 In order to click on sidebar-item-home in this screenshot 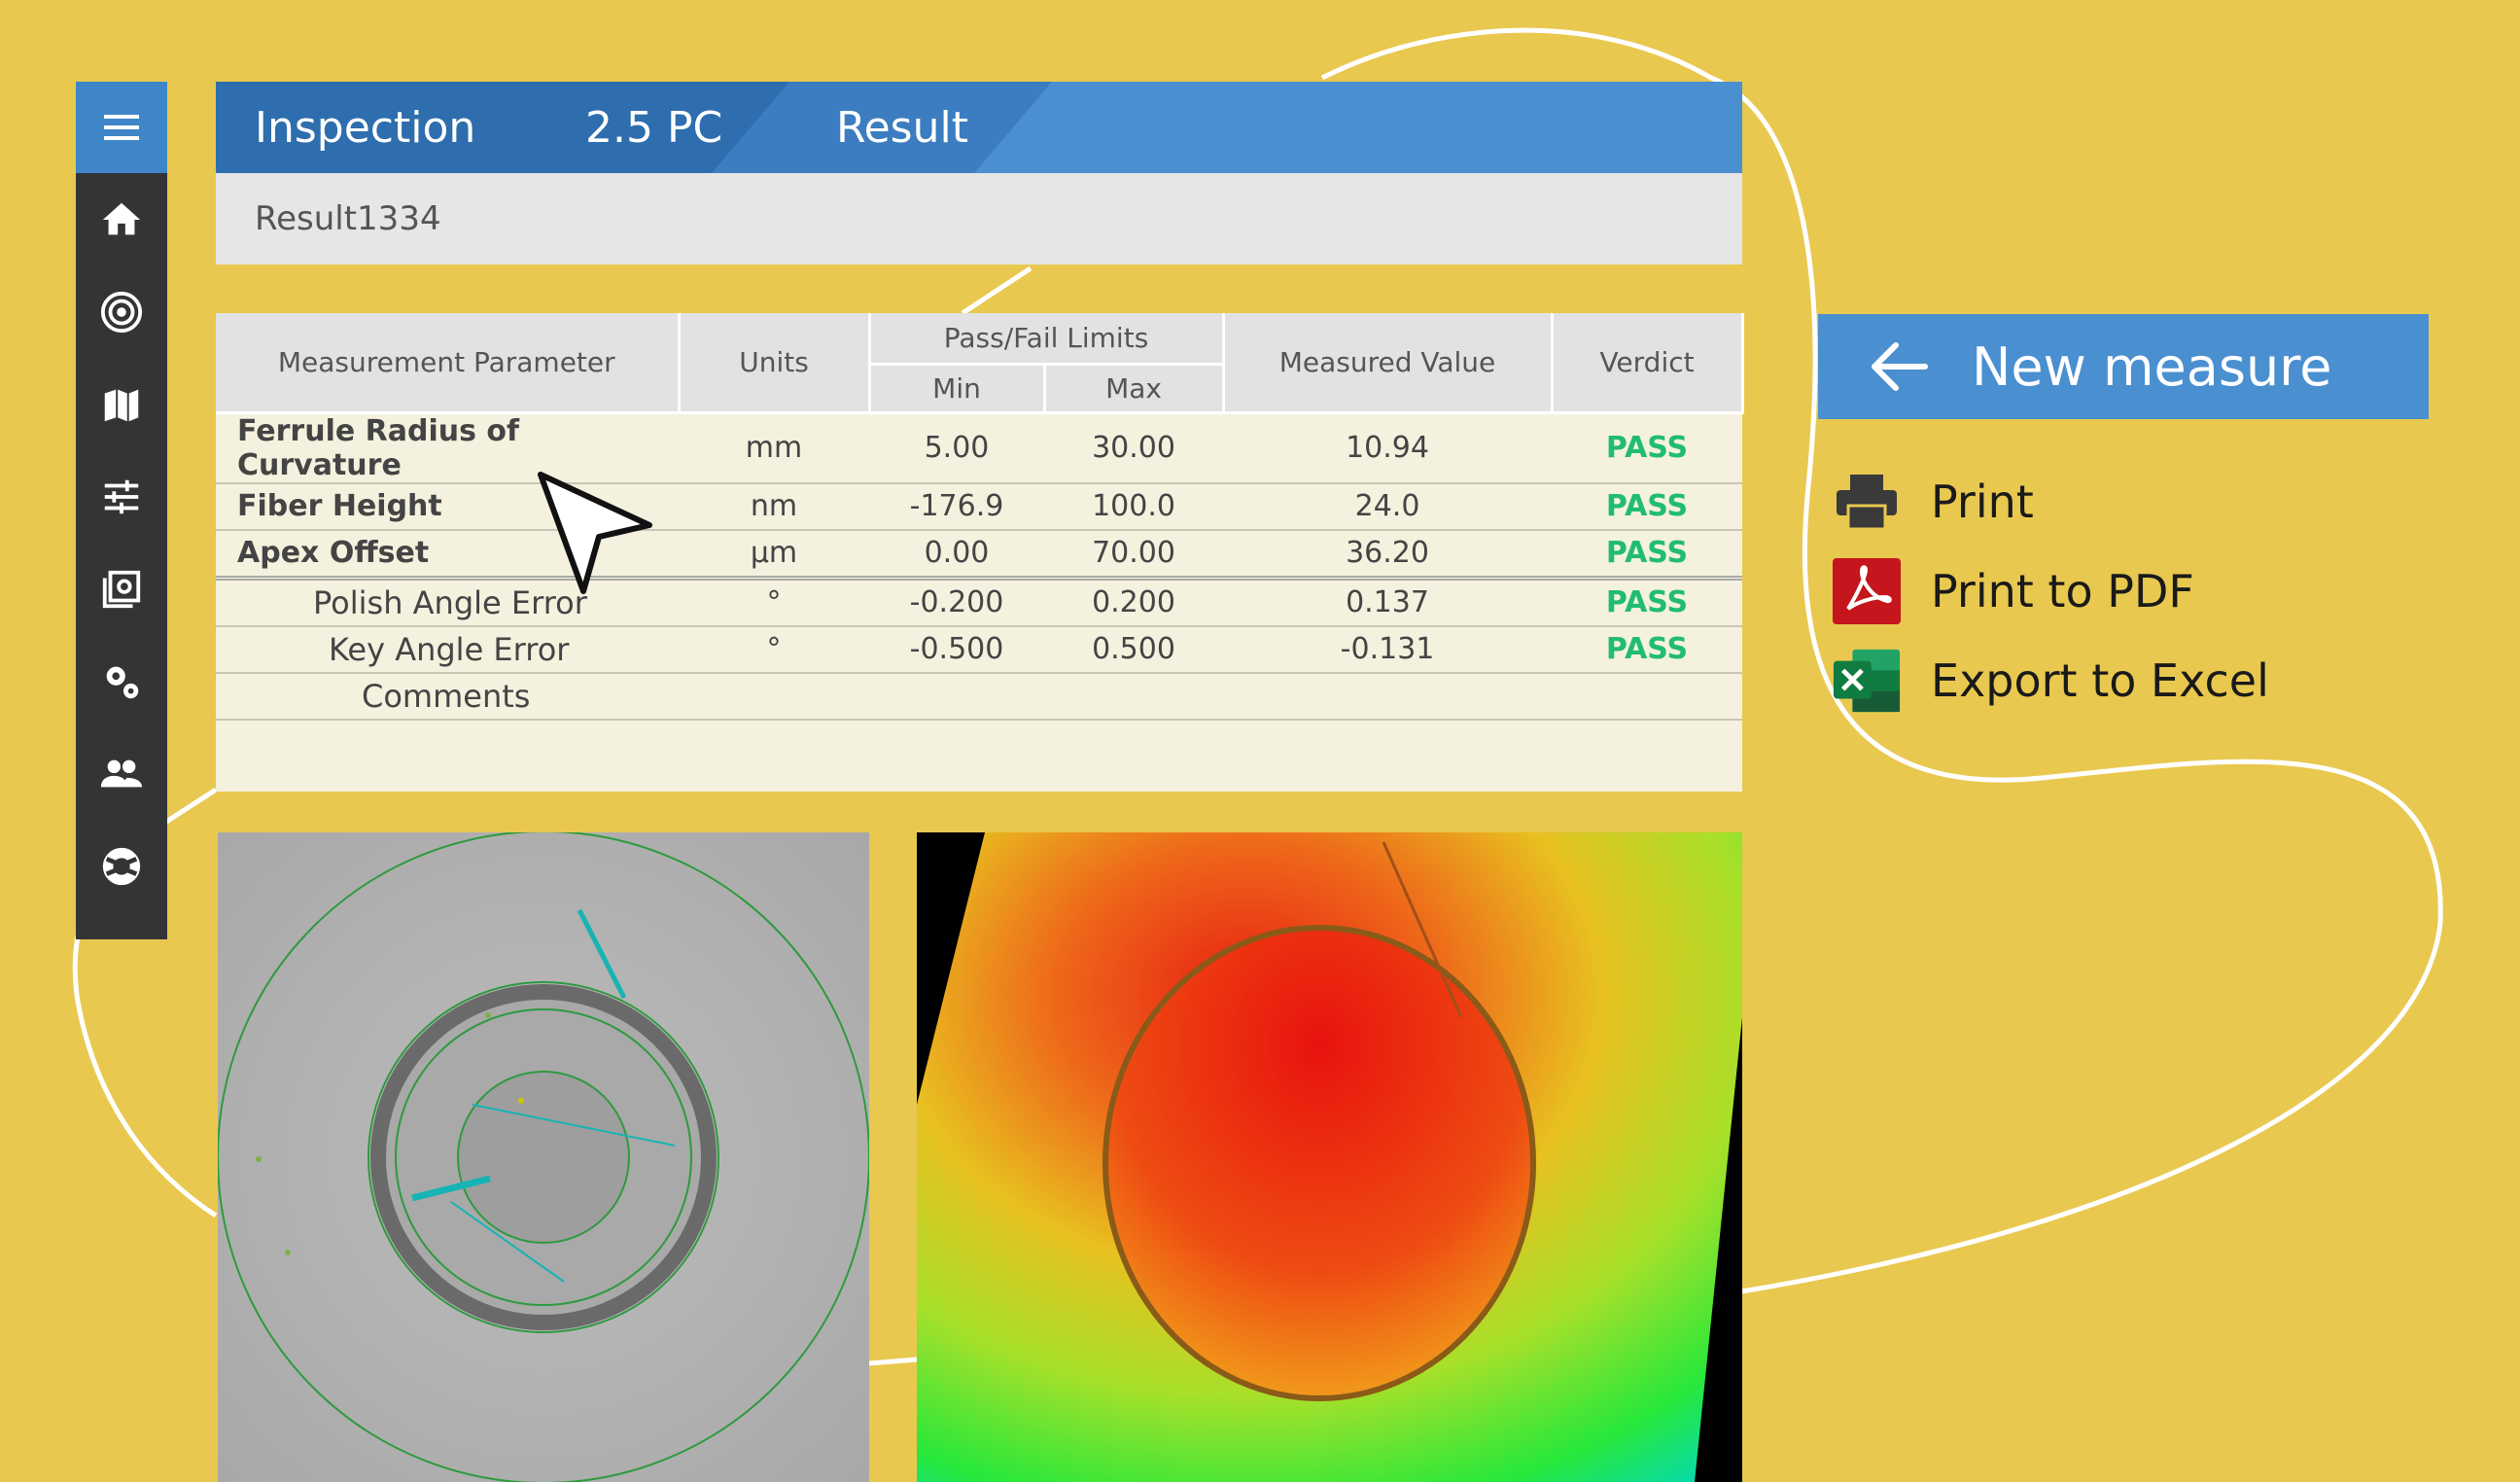, I will do `click(121, 219)`.